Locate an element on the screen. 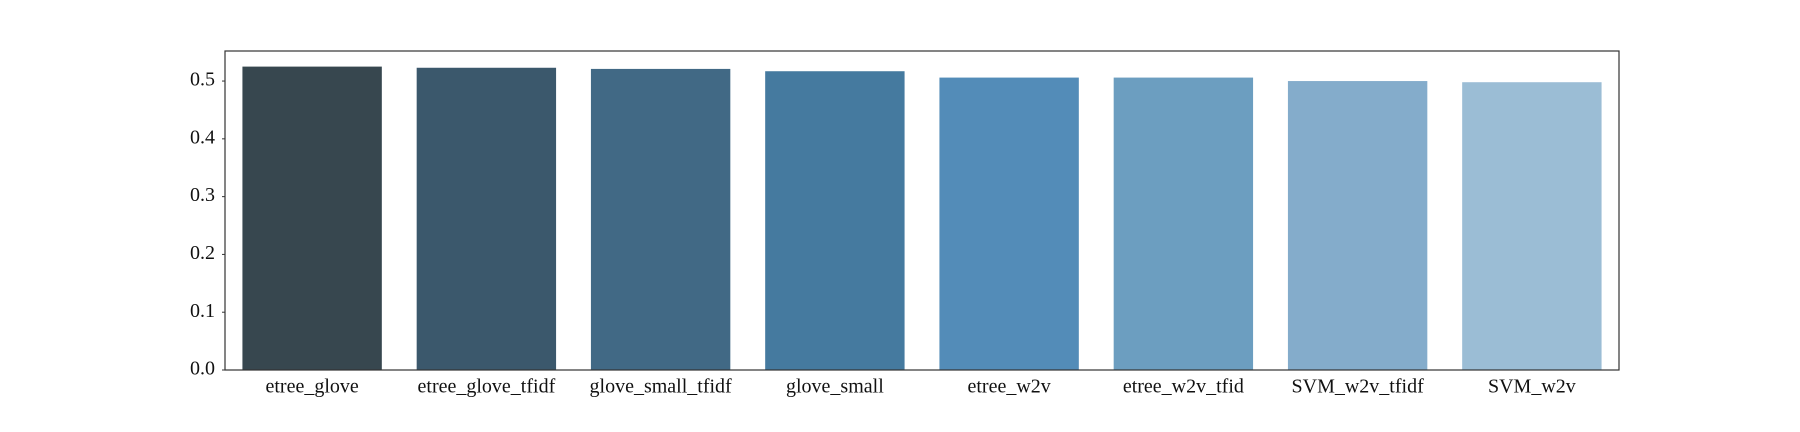 This screenshot has width=1800, height=432. x-tick-label: etree_w2v_tfid is located at coordinates (1183, 387).